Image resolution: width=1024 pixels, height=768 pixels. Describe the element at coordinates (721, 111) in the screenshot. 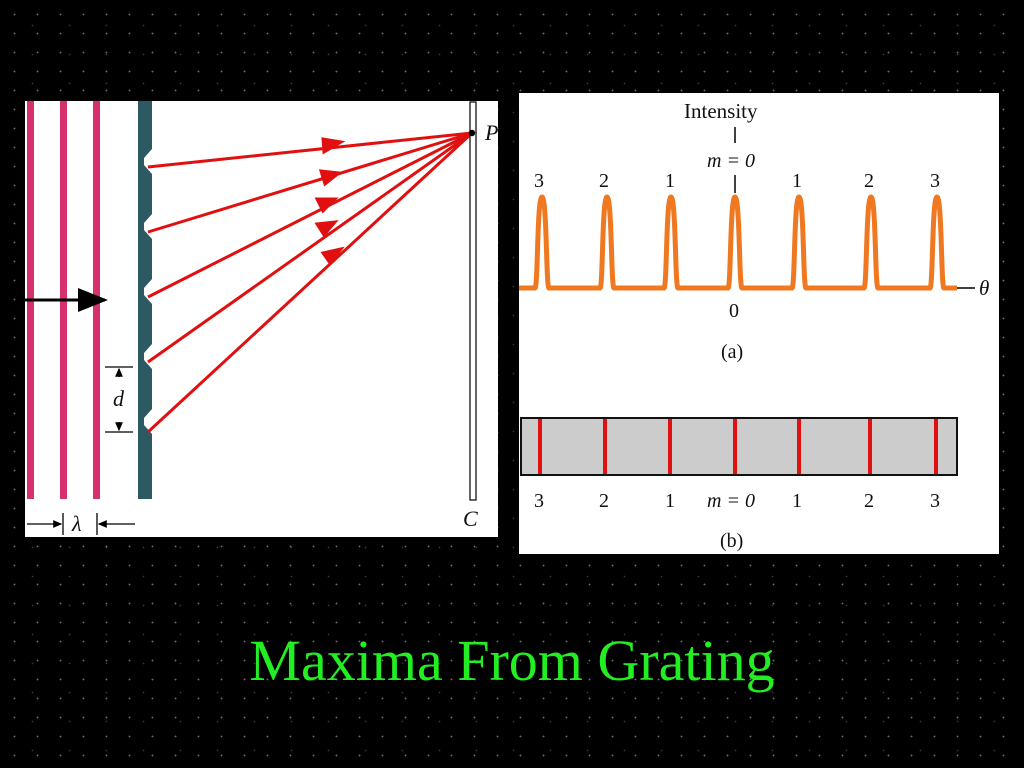

I see `intensity-axis-label: Intensity` at that location.